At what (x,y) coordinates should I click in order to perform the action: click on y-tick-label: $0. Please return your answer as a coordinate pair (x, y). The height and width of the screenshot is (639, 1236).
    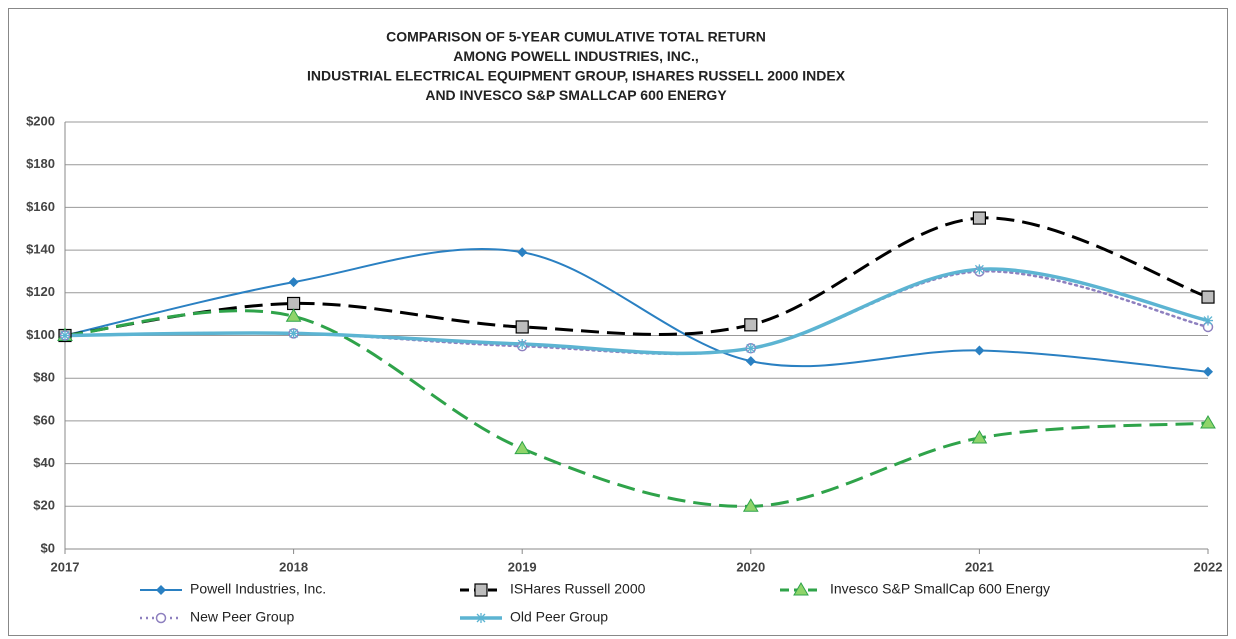
    Looking at the image, I should click on (48, 547).